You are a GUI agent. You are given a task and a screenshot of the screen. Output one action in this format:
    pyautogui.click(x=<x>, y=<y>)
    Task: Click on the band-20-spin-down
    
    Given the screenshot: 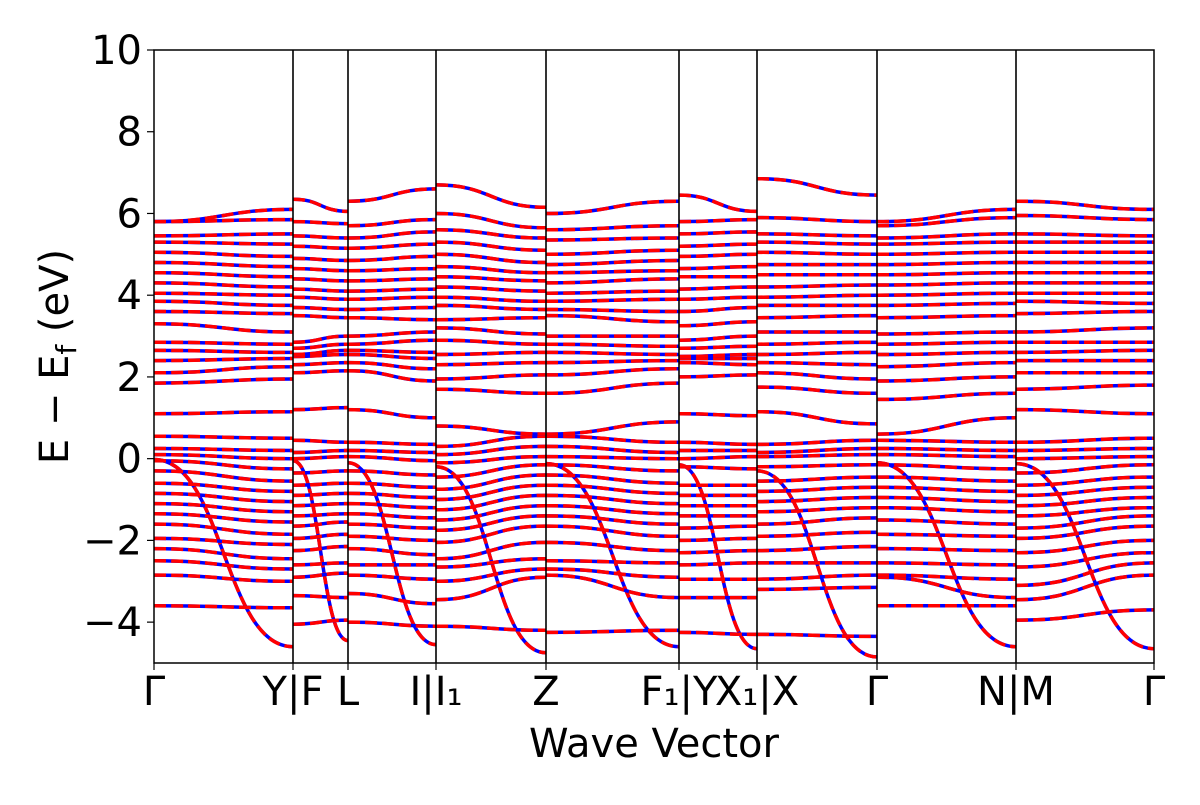 What is the action you would take?
    pyautogui.click(x=654, y=360)
    